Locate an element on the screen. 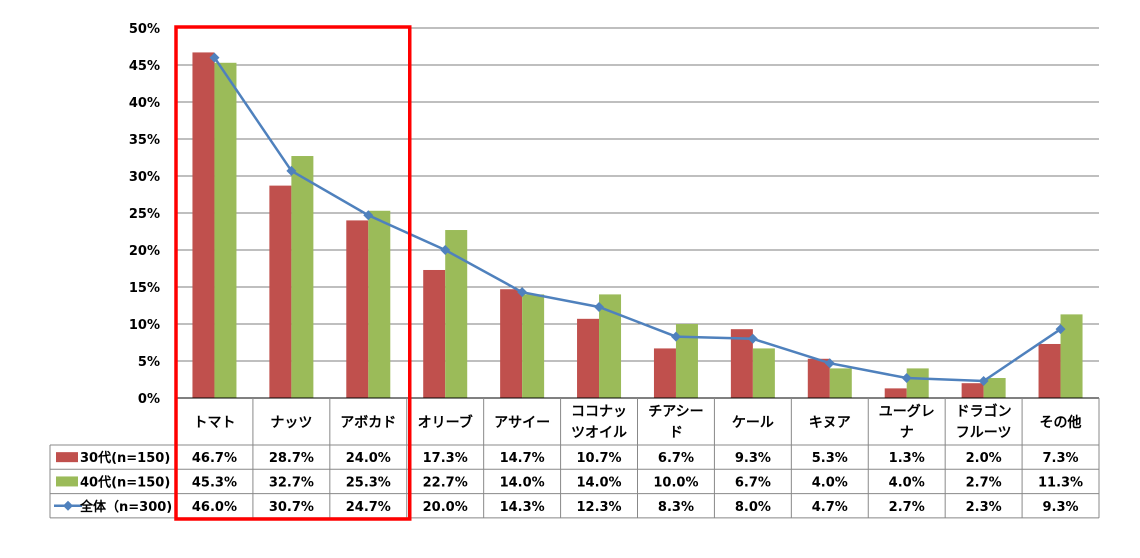  category-label: ユーグレ is located at coordinates (907, 411).